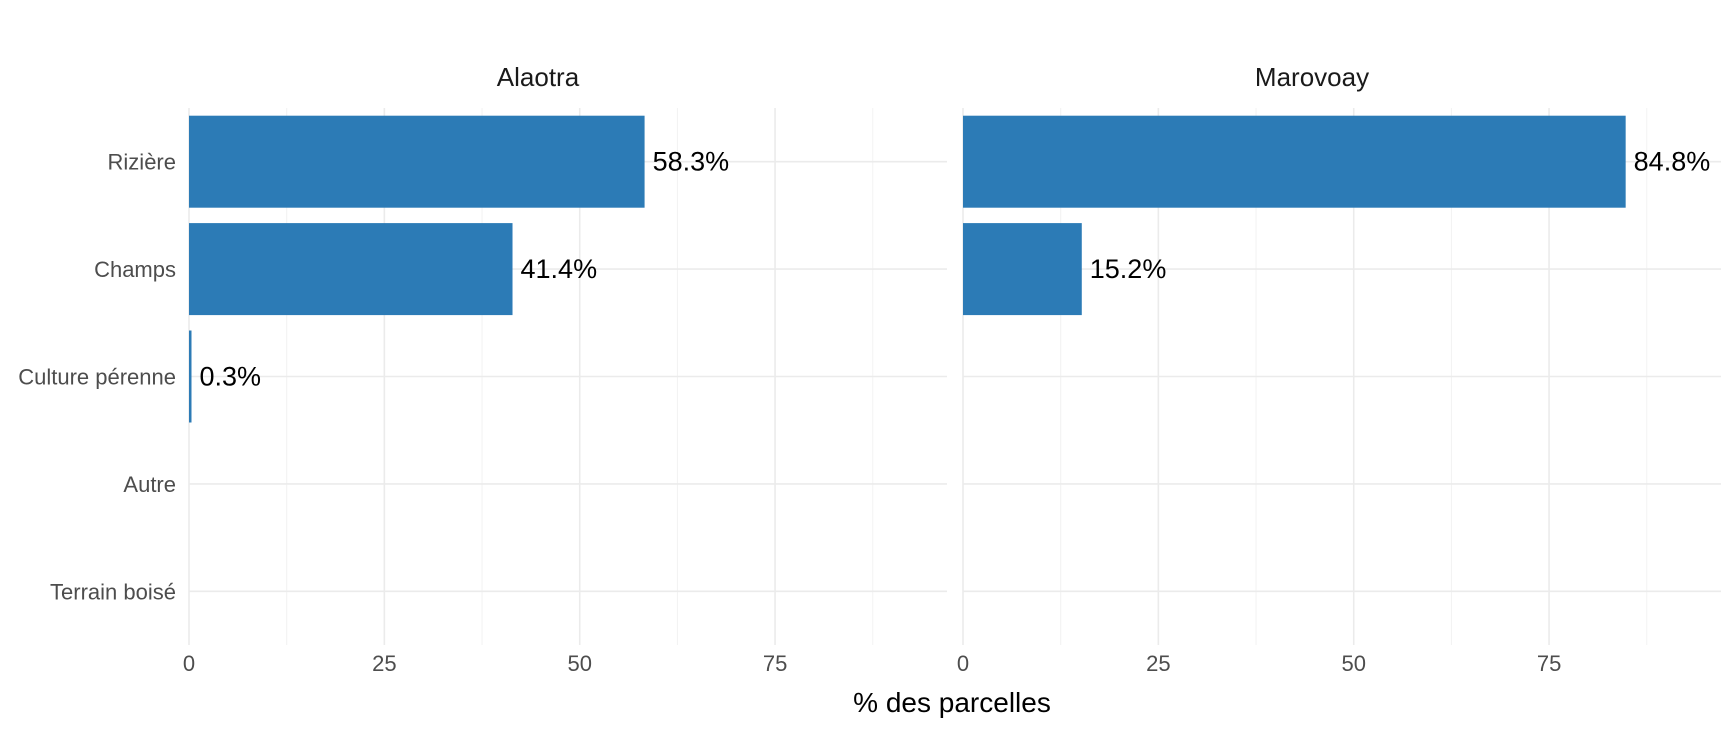  I want to click on data-label: 15.2%, so click(1128, 269).